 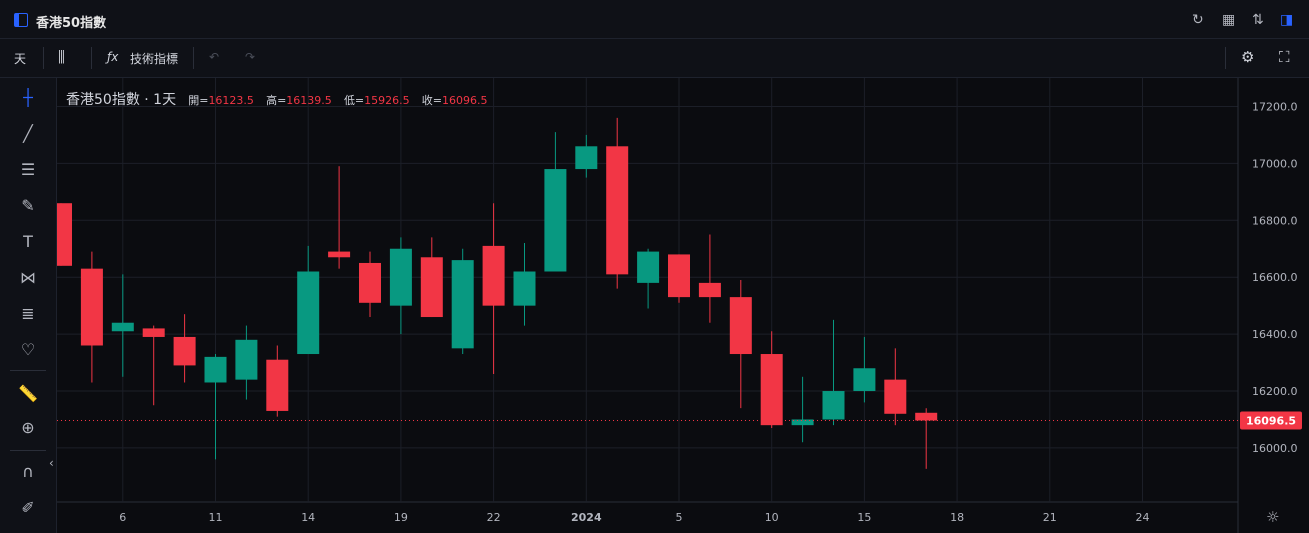 I want to click on last-price-line: 16096.5, so click(x=679, y=420).